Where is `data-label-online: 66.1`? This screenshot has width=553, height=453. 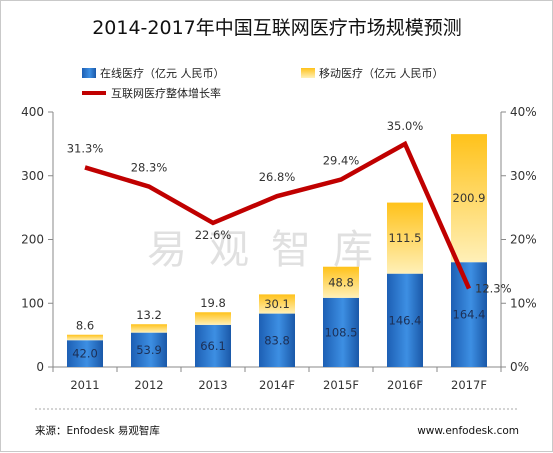 data-label-online: 66.1 is located at coordinates (213, 346).